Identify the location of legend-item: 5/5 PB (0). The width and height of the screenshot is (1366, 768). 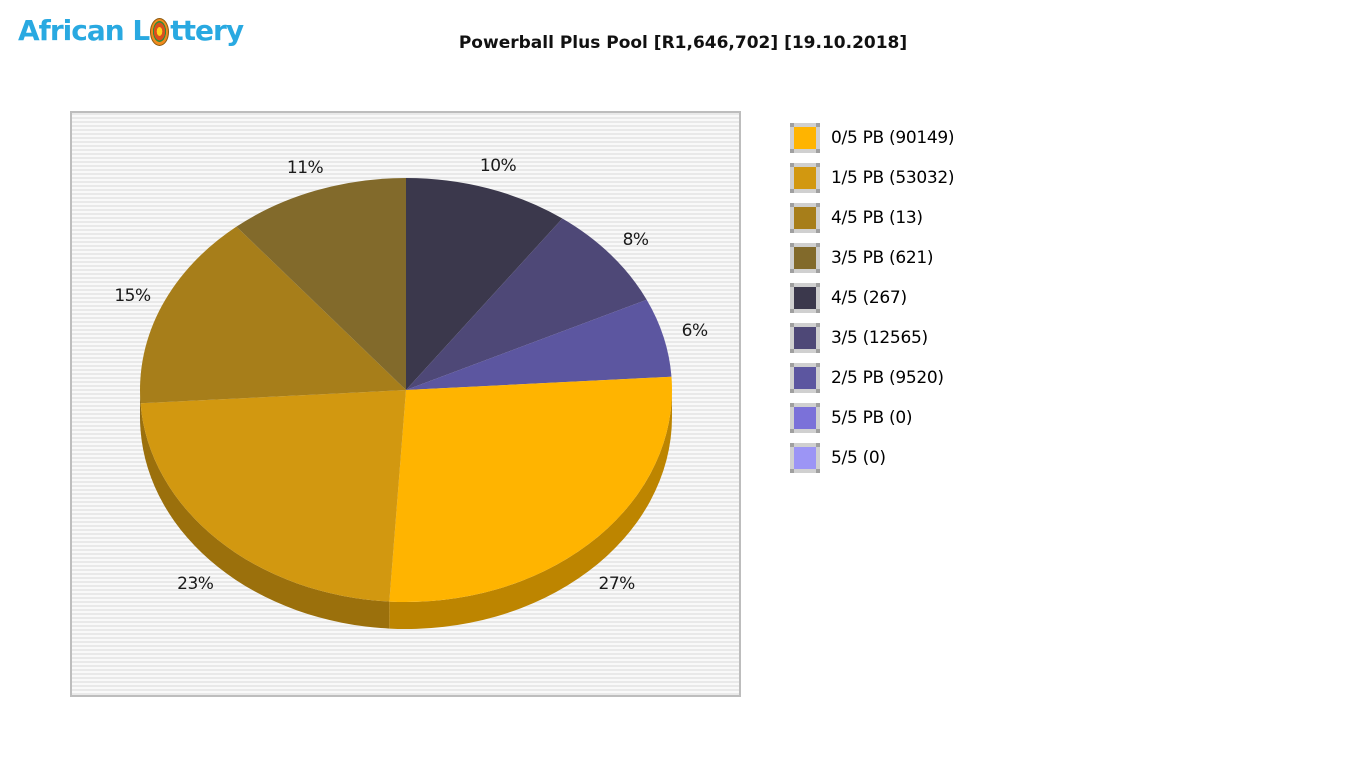
(872, 418).